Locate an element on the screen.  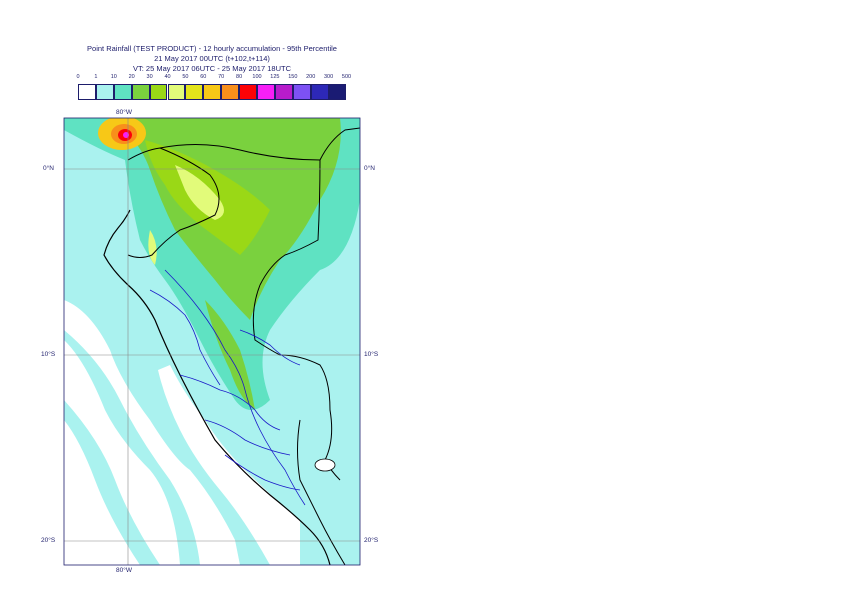
legend-tick-label: 0 is located at coordinates (78, 77).